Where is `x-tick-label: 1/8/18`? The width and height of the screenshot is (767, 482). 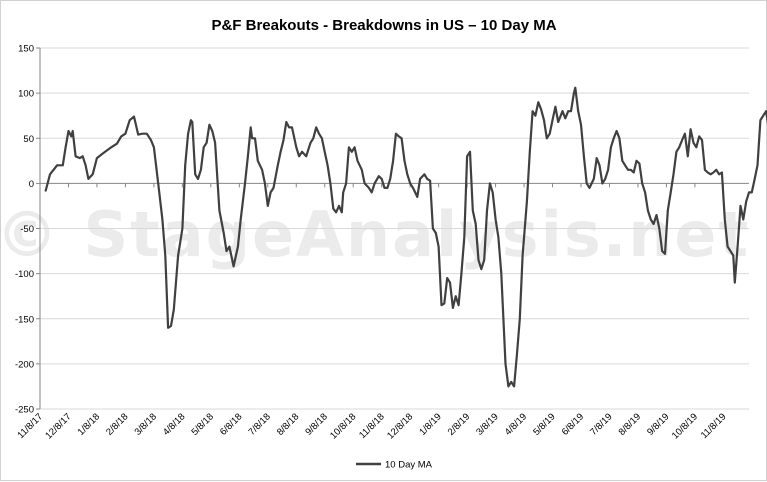 x-tick-label: 1/8/18 is located at coordinates (89, 424).